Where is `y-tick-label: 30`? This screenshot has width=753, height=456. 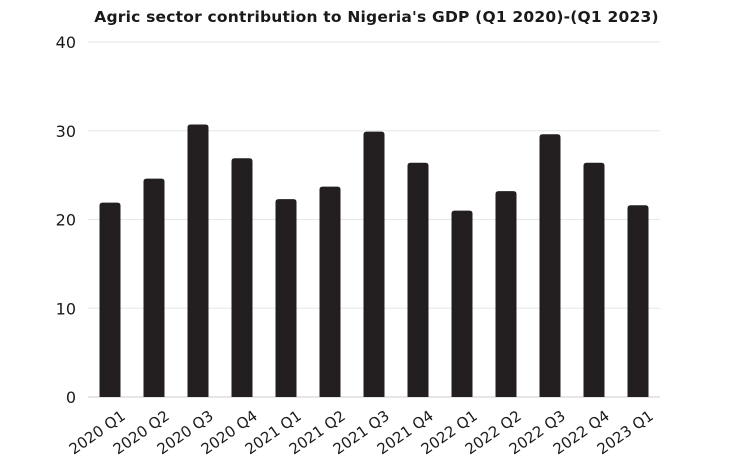
y-tick-label: 30 is located at coordinates (66, 131).